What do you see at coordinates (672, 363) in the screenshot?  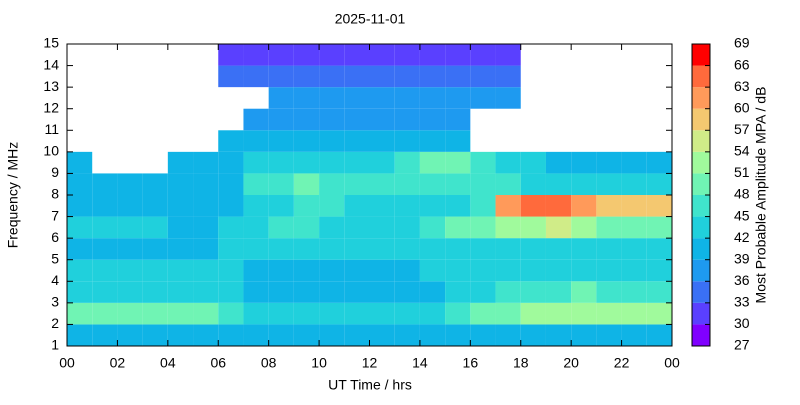 I see `x-tick-label: 00` at bounding box center [672, 363].